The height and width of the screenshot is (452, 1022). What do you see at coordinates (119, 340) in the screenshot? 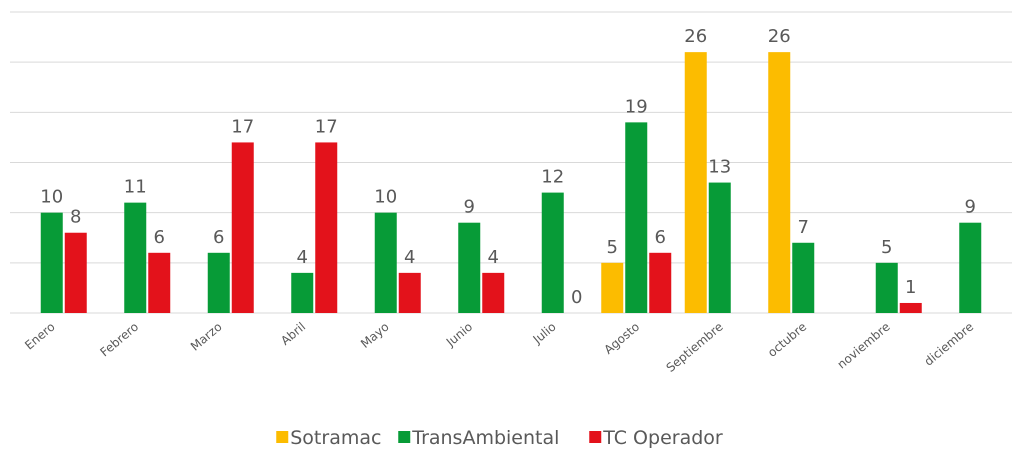
I see `x-tick-label: Febrero` at bounding box center [119, 340].